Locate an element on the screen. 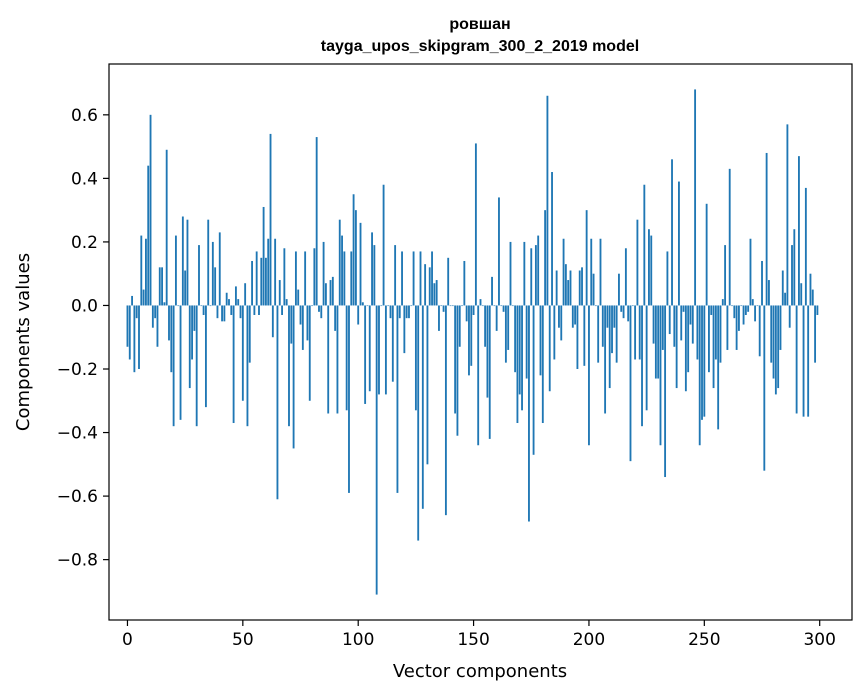 The width and height of the screenshot is (867, 696). x-tick-label: 150 is located at coordinates (473, 640).